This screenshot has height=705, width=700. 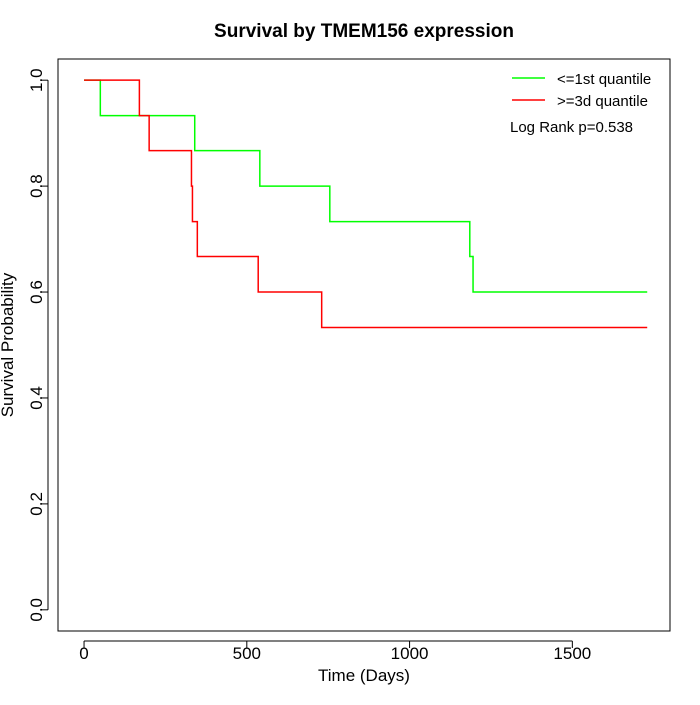 What do you see at coordinates (8, 344) in the screenshot?
I see `y-axis-label: Survival Probability` at bounding box center [8, 344].